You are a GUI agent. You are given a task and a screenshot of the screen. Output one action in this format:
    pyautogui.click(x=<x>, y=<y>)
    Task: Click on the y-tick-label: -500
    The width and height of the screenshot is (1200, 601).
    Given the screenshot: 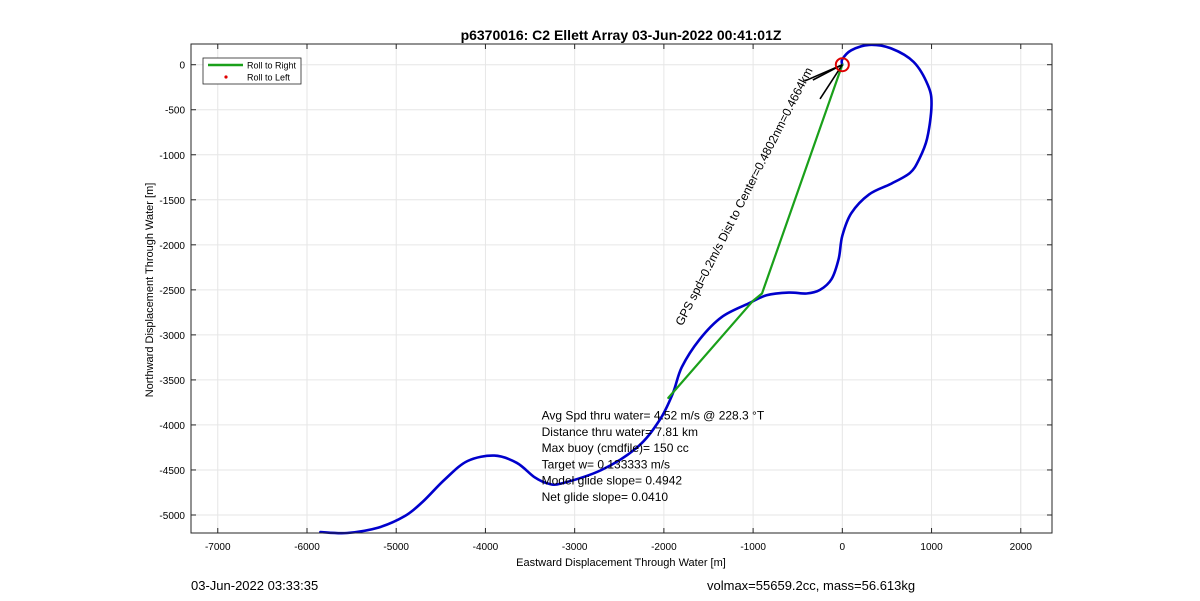 What is the action you would take?
    pyautogui.click(x=175, y=111)
    